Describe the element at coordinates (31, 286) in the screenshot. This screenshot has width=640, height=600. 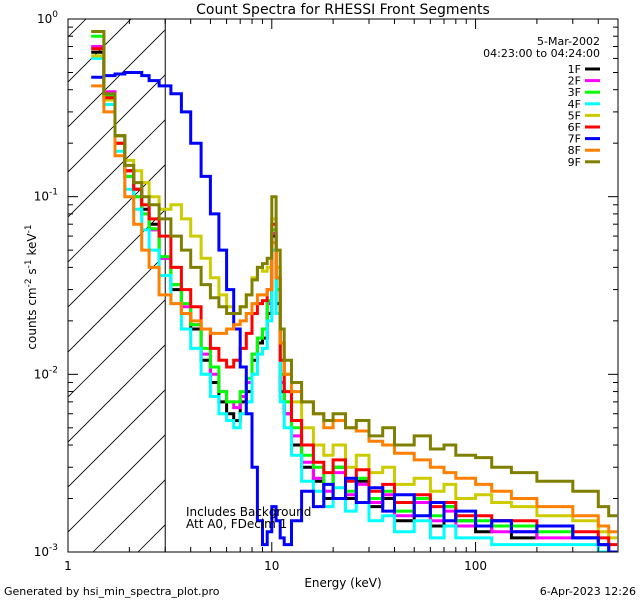
I see `y-axis-label: counts cm-2 s-1 keV-1` at that location.